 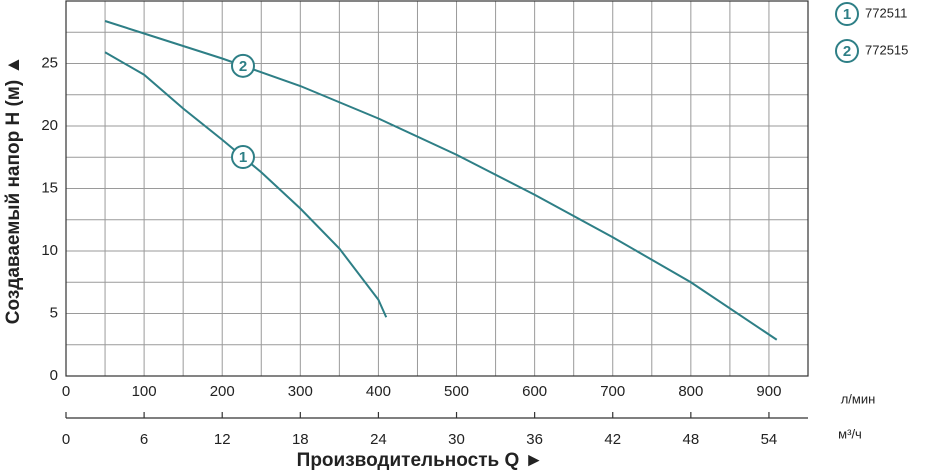 What do you see at coordinates (378, 439) in the screenshot?
I see `x2-tick-label: 24` at bounding box center [378, 439].